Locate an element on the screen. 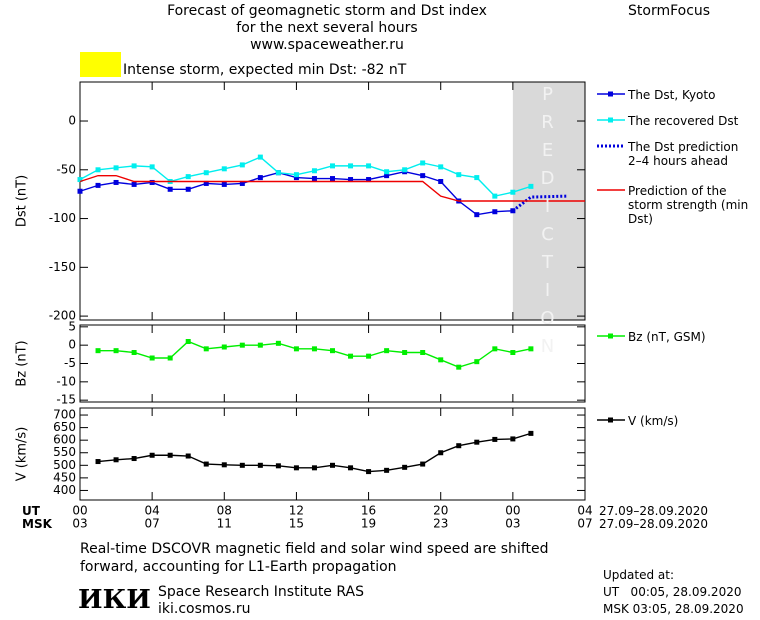  title-line: for the next several hours is located at coordinates (327, 28).